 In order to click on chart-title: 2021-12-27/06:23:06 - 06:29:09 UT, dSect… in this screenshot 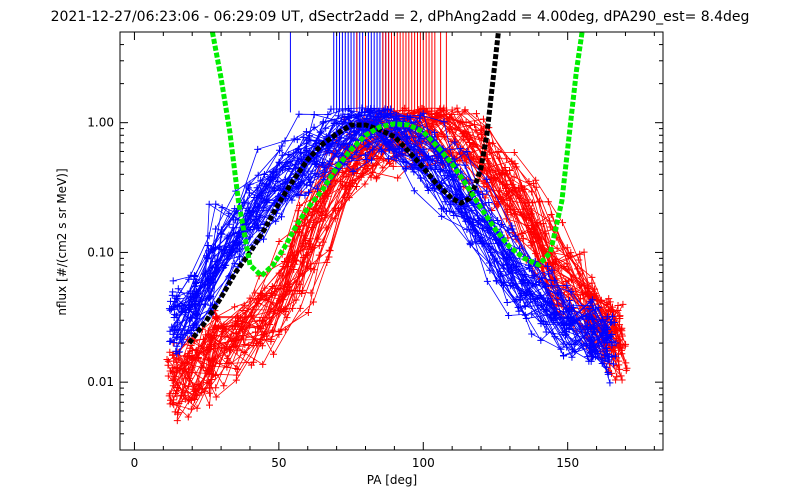, I will do `click(400, 17)`.